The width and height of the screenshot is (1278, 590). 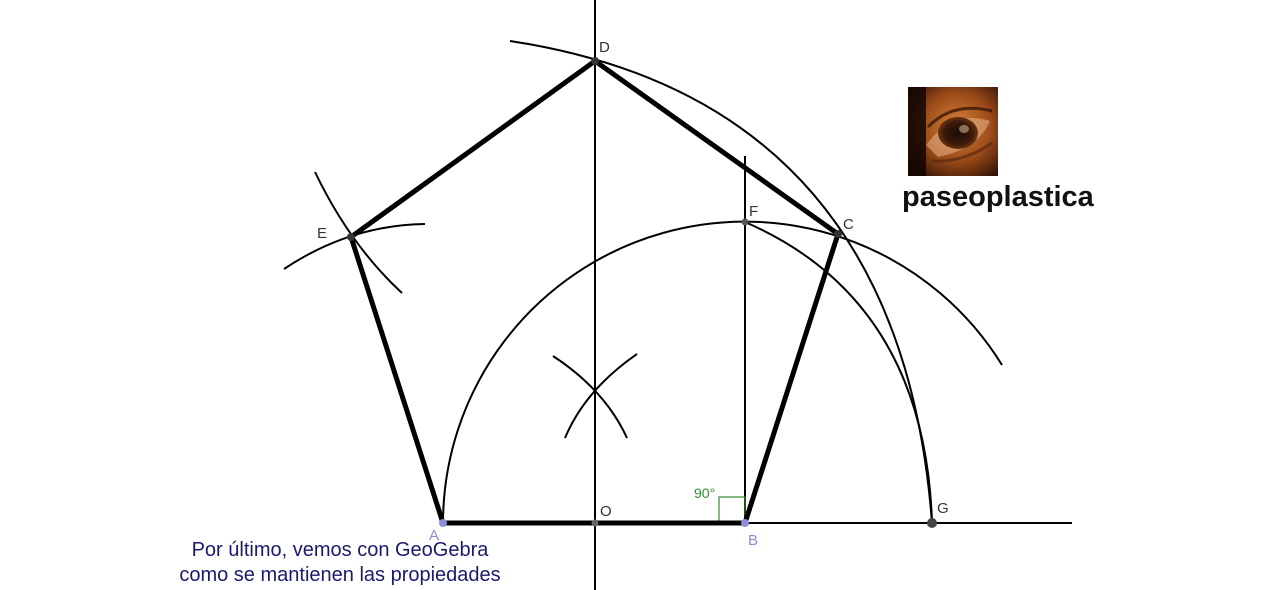 I want to click on caption-line-2: como se mantienen las propiedades, so click(x=340, y=575).